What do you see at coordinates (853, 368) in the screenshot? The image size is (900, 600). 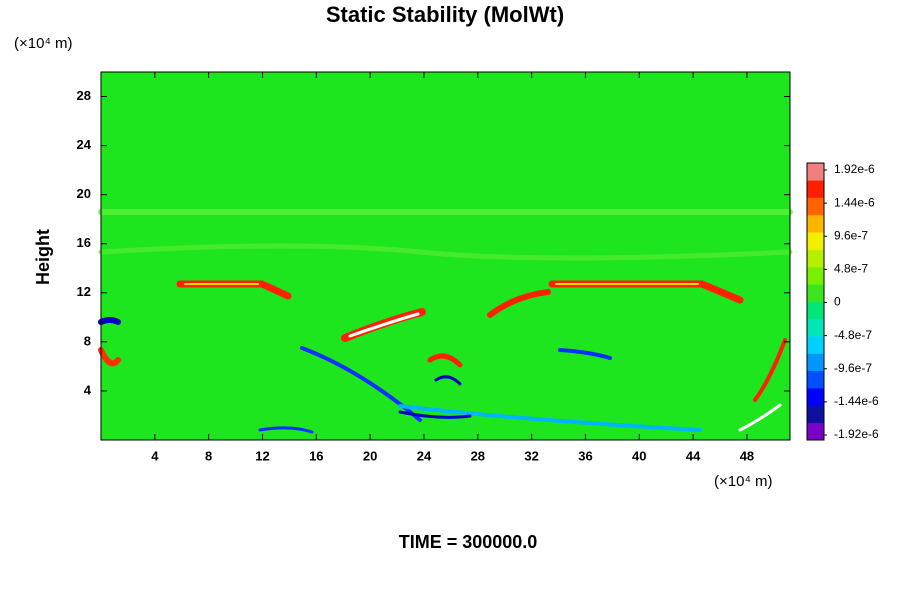 I see `colorbar-label: -9.6e-7` at bounding box center [853, 368].